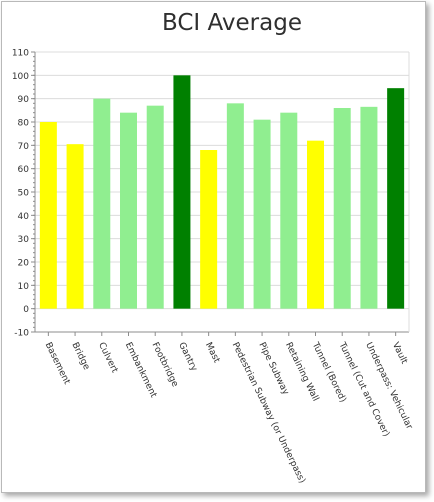 The image size is (434, 502). I want to click on y-tick-label: 60, so click(24, 170).